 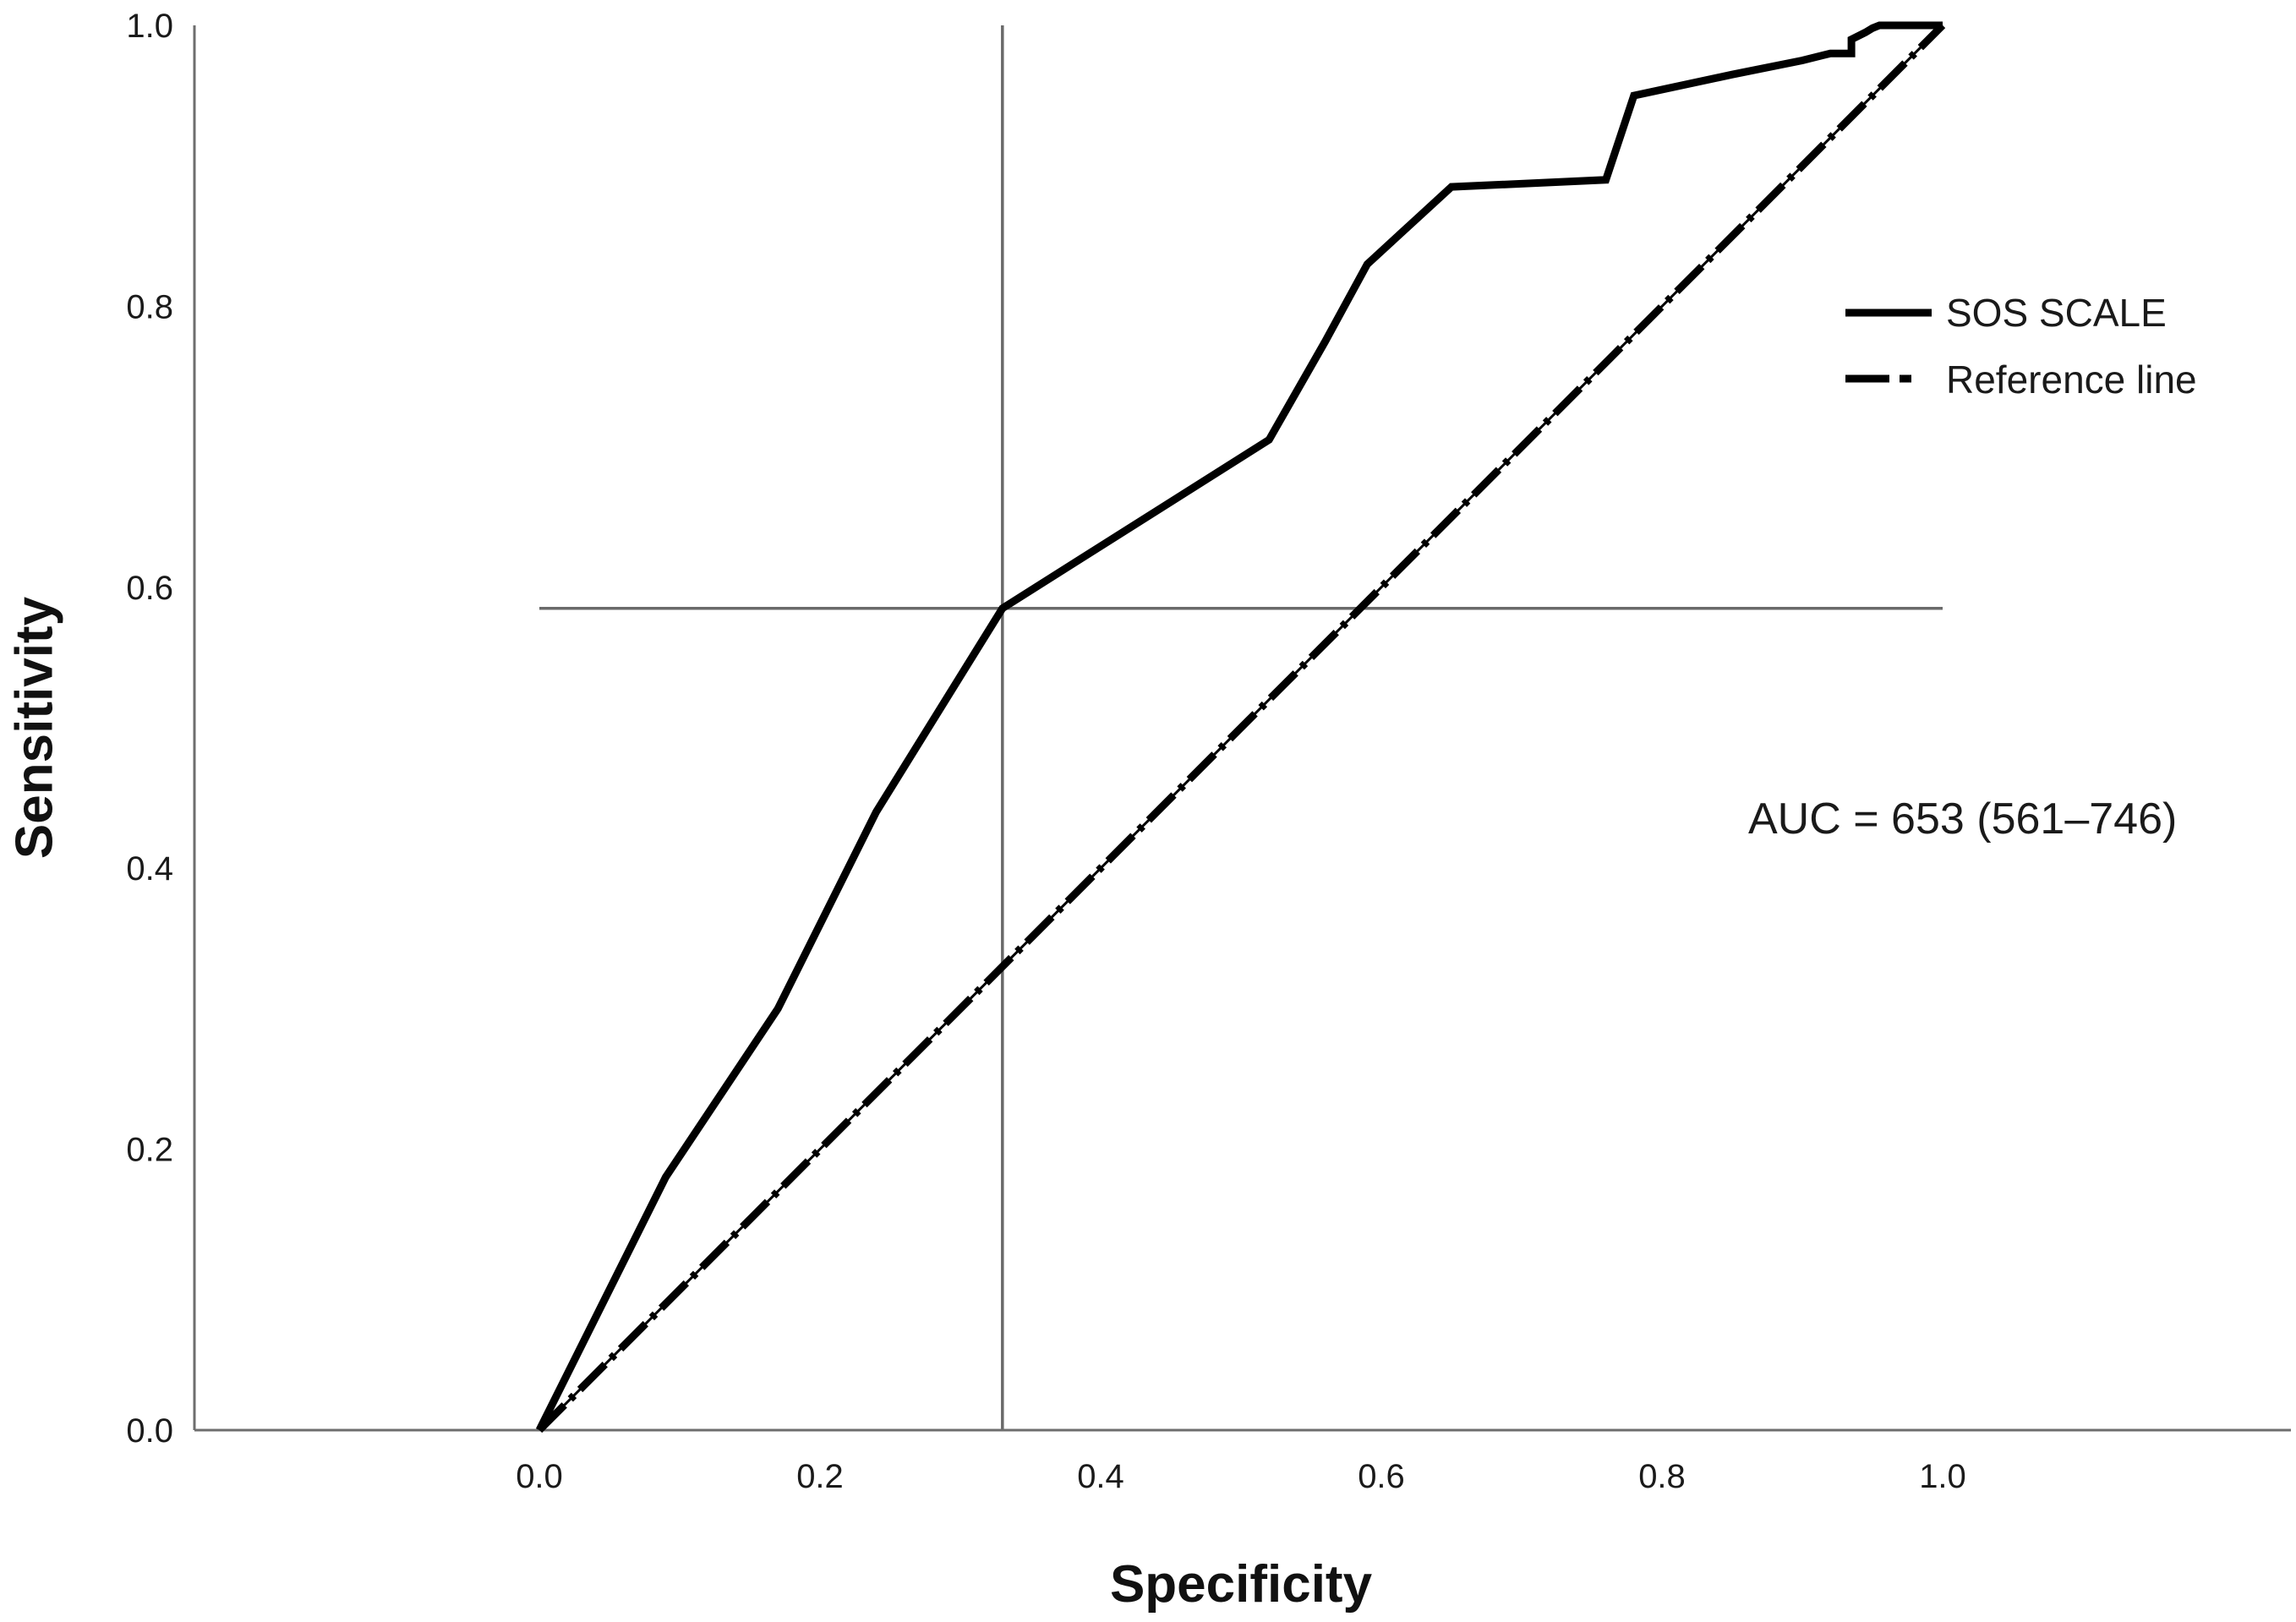 I want to click on y-tick-label: 0.6, so click(x=149, y=588).